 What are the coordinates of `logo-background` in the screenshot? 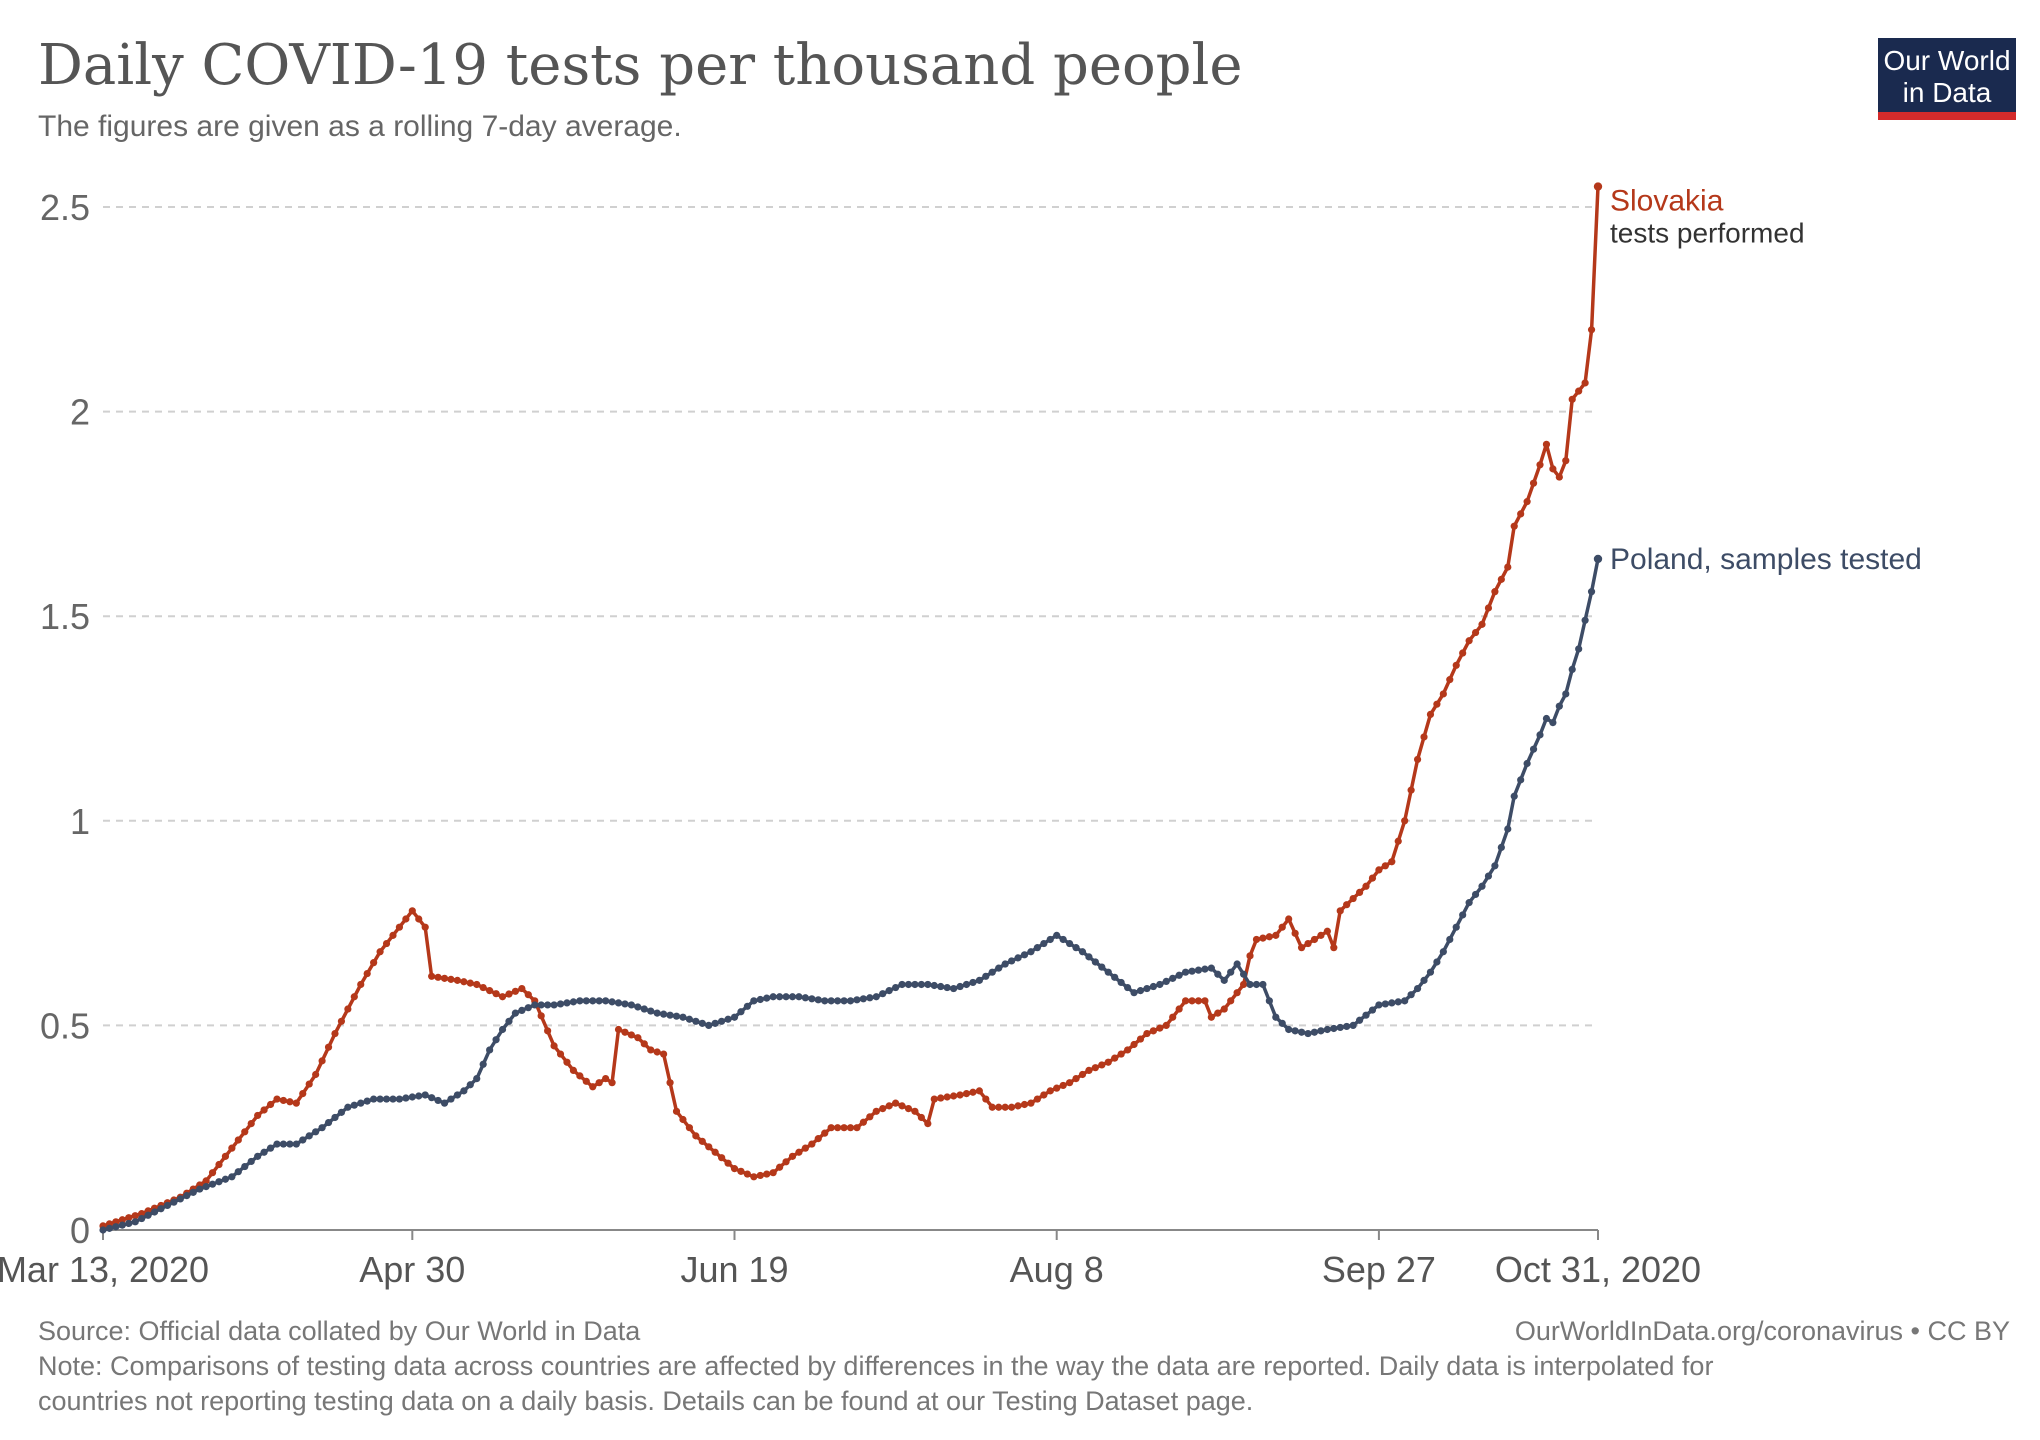 It's located at (1947, 76).